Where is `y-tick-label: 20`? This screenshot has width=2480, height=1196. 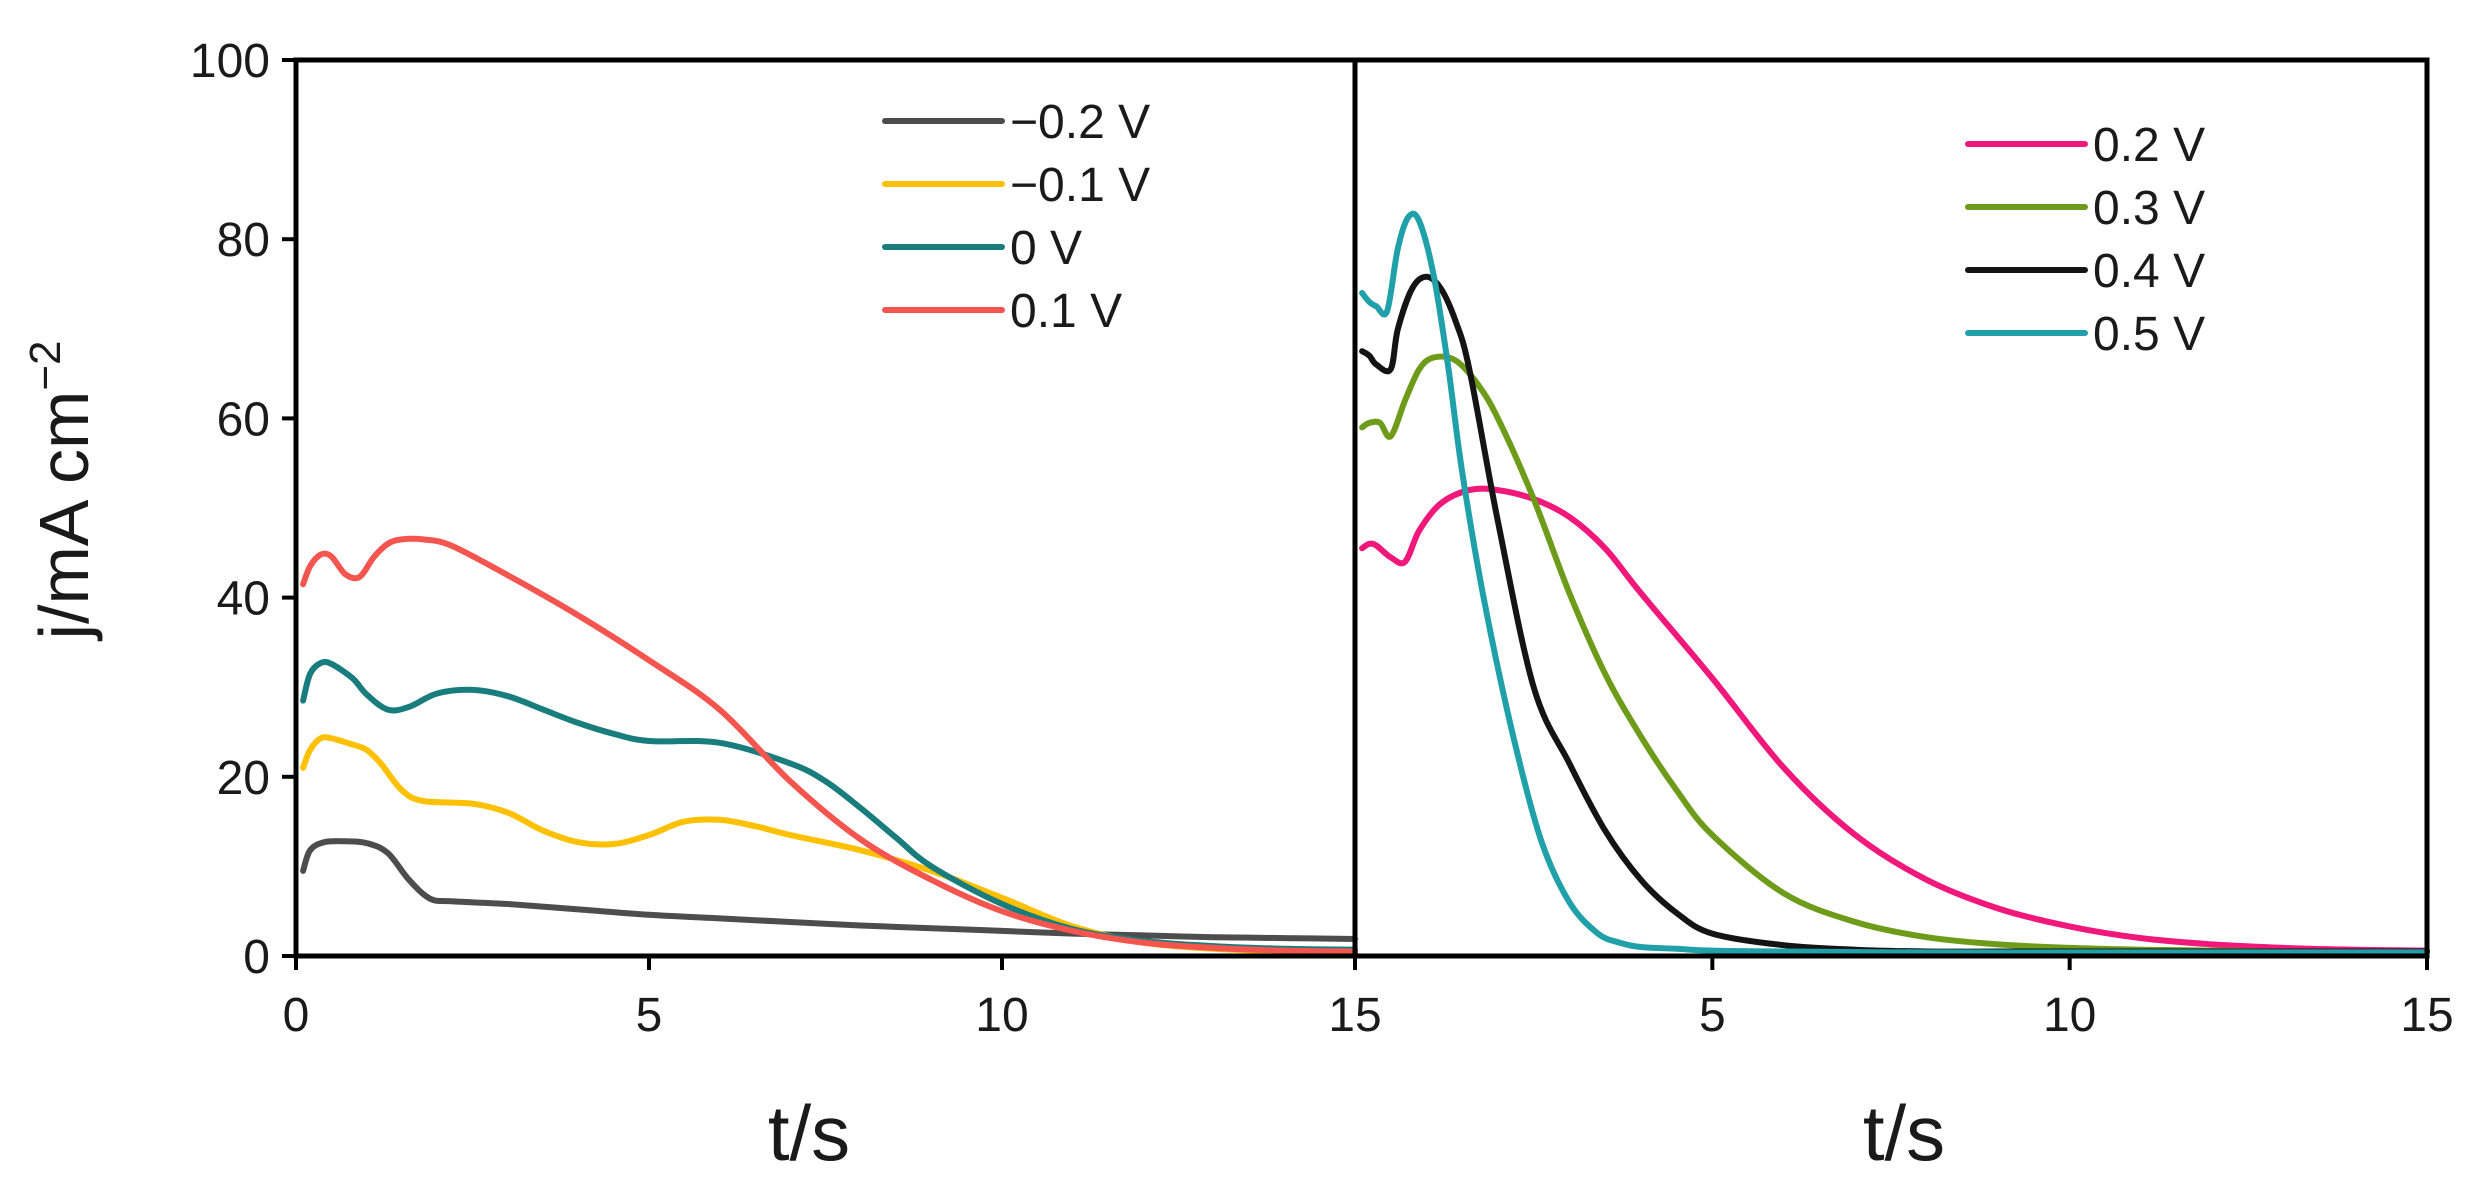
y-tick-label: 20 is located at coordinates (243, 778).